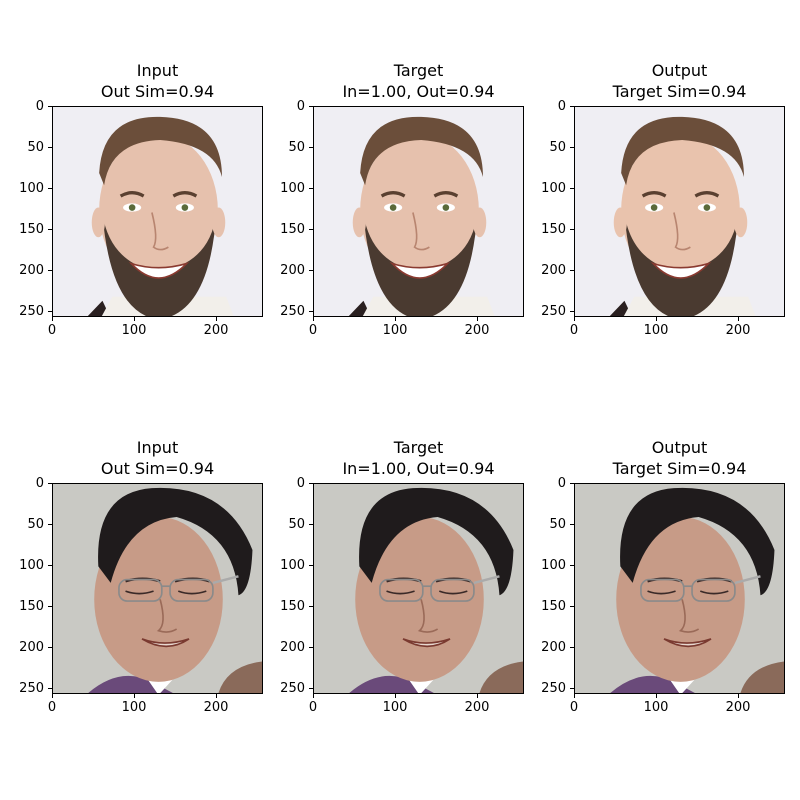  I want to click on panel-title-line1: Output, so click(679, 70).